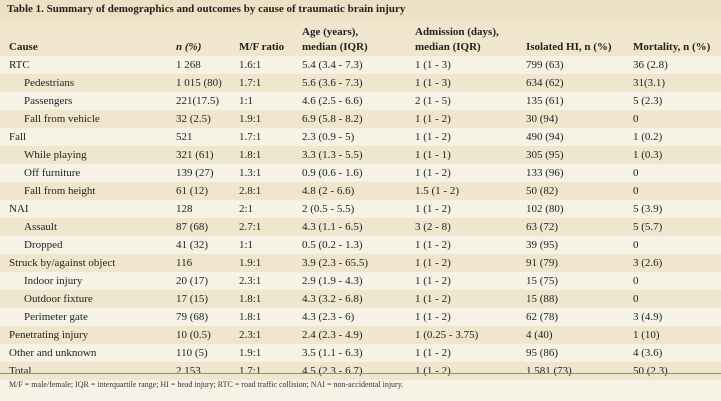  I want to click on cell-adm: 3 (2 - 8), so click(433, 227).